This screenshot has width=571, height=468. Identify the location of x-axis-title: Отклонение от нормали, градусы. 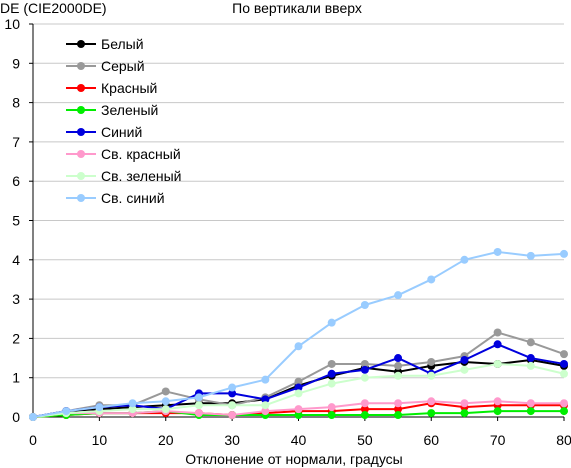
(293, 459).